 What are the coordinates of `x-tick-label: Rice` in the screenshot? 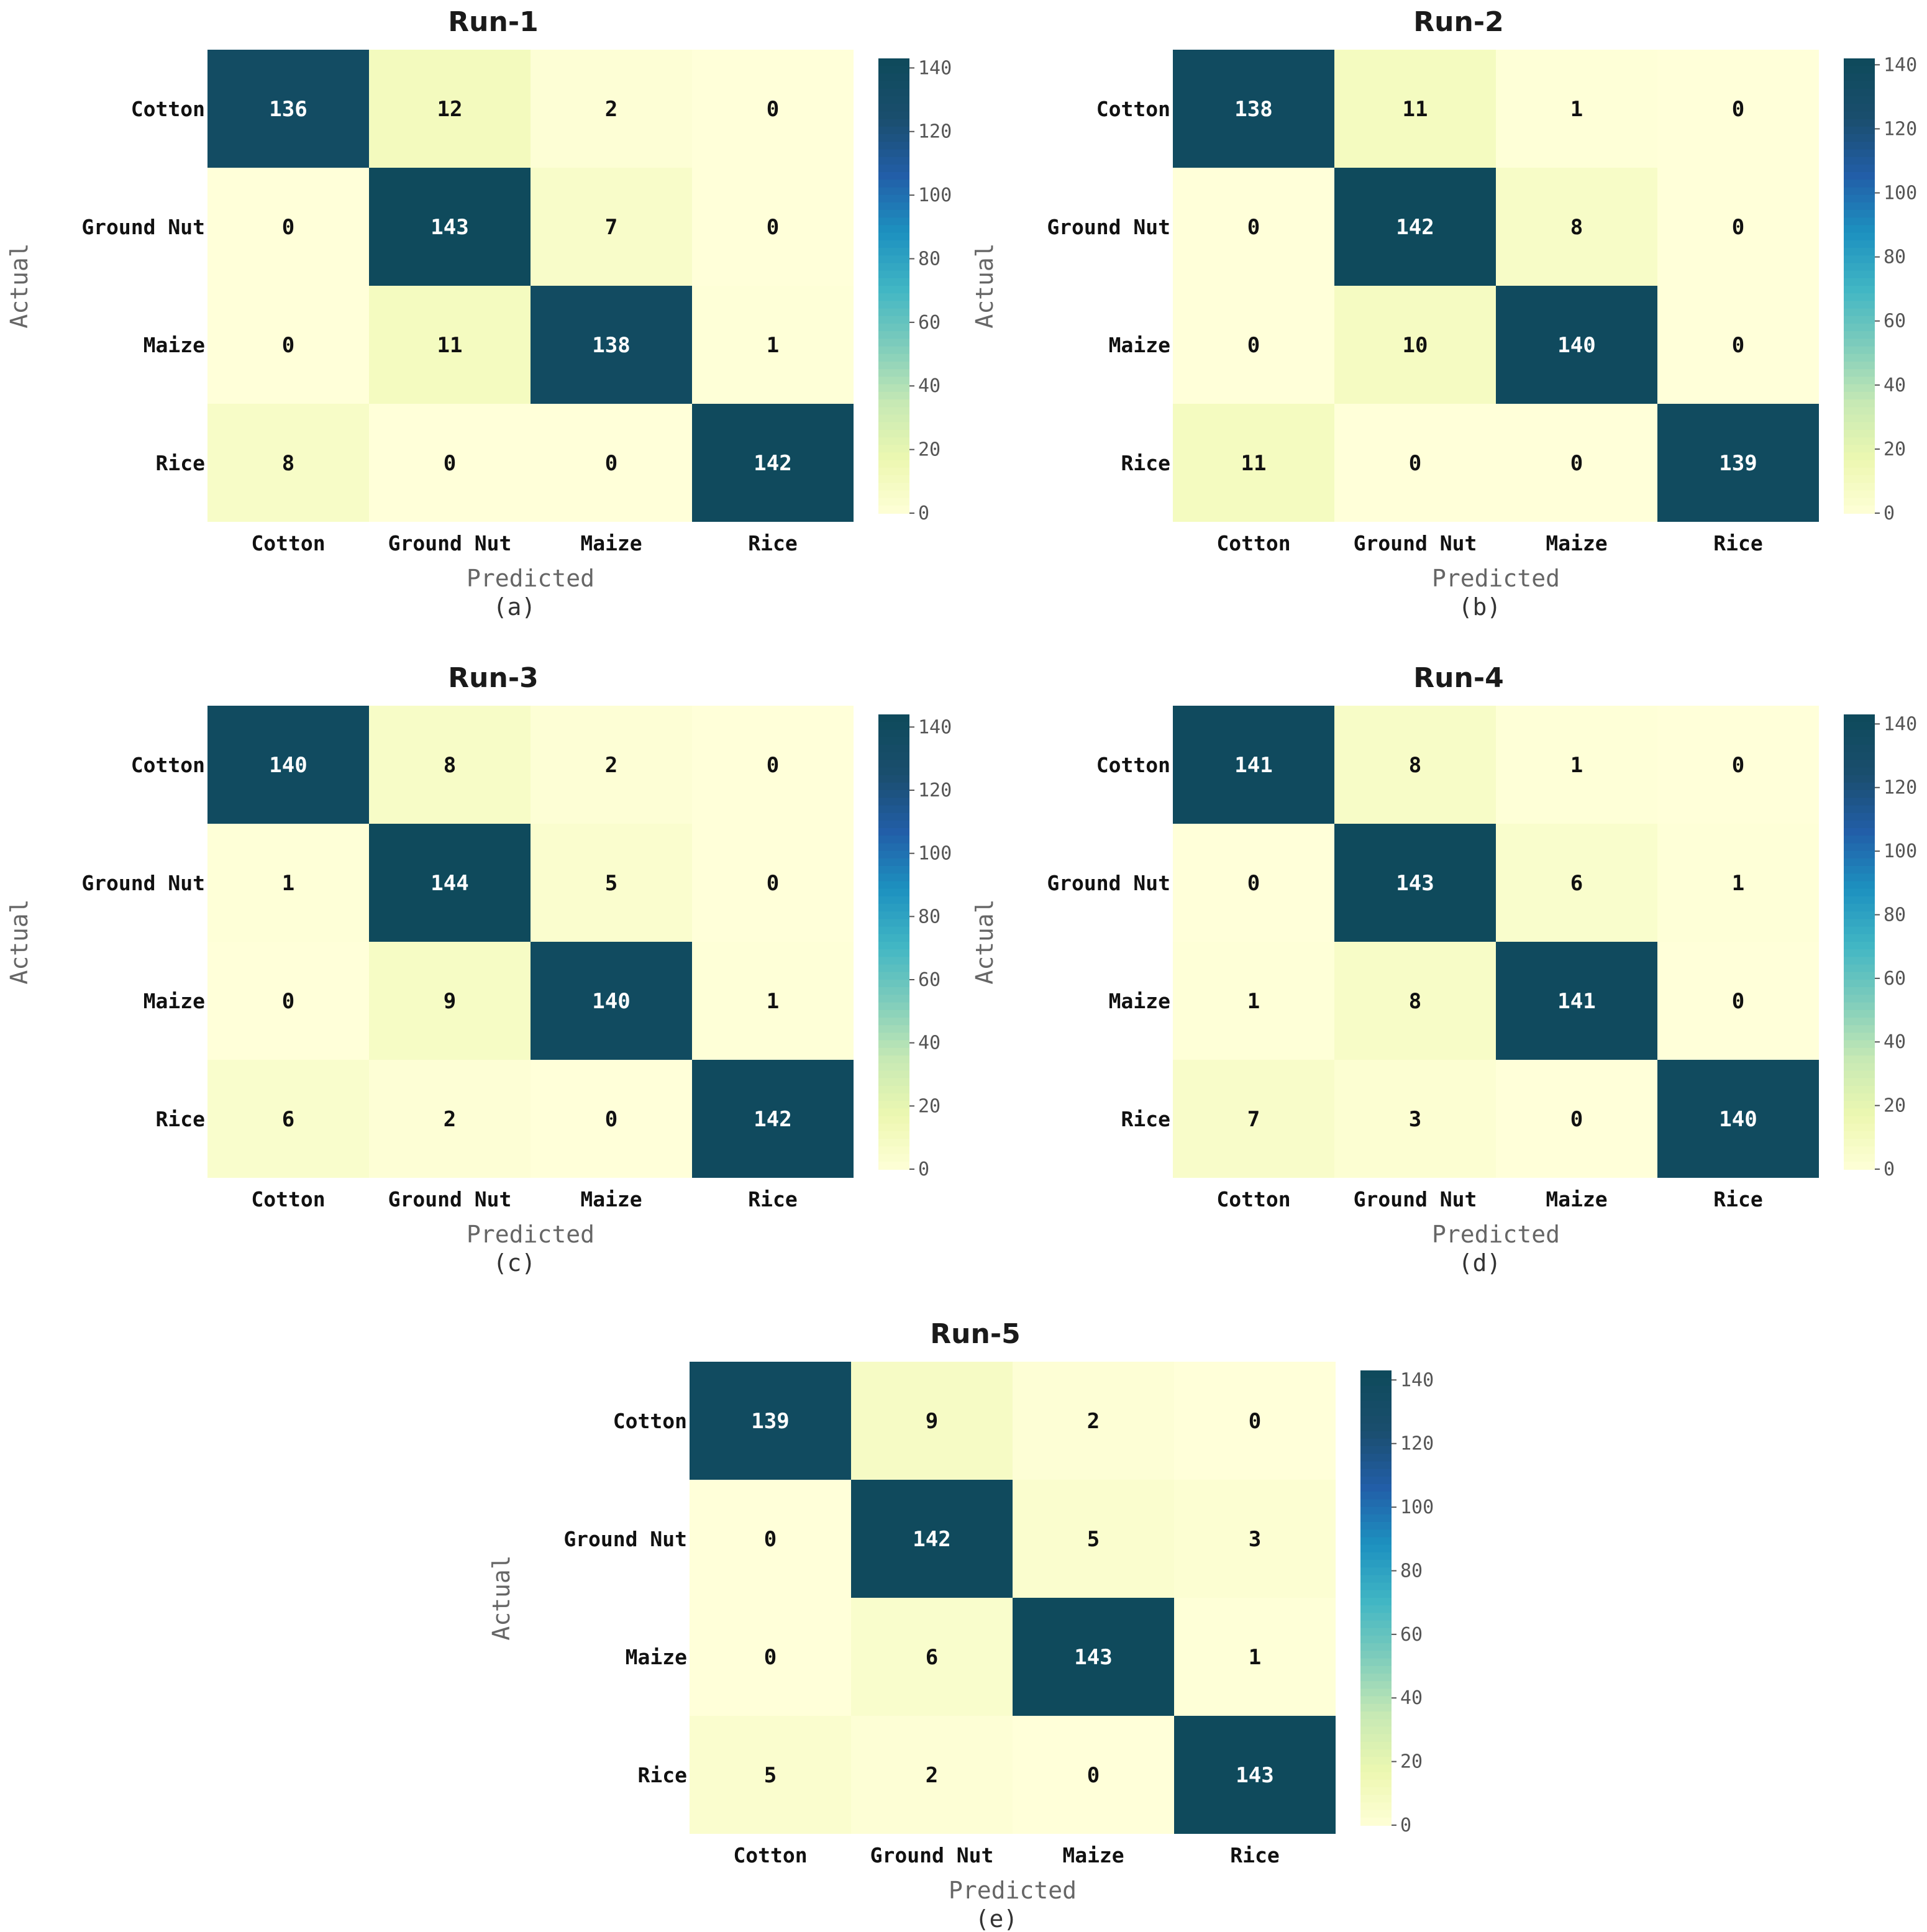 It's located at (772, 543).